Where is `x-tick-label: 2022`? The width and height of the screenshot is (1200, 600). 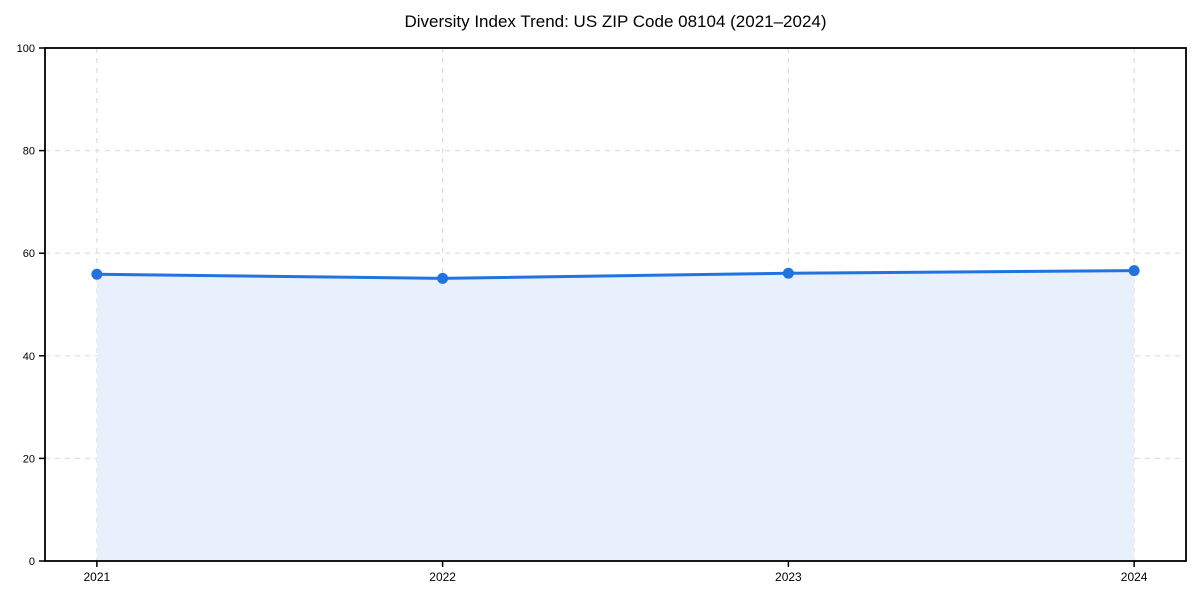
x-tick-label: 2022 is located at coordinates (442, 577).